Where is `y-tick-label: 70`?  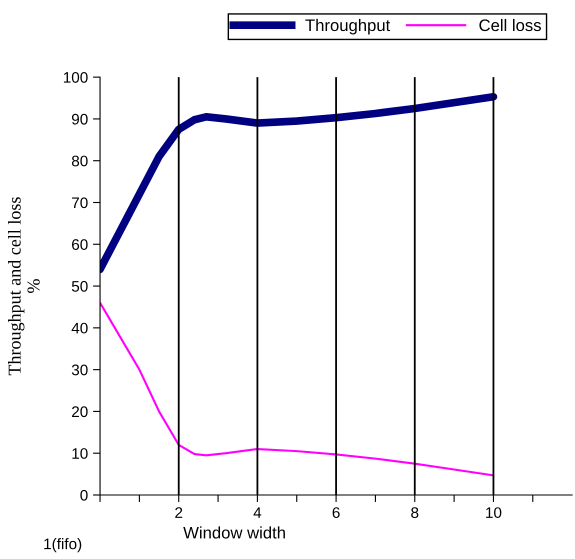 y-tick-label: 70 is located at coordinates (80, 202).